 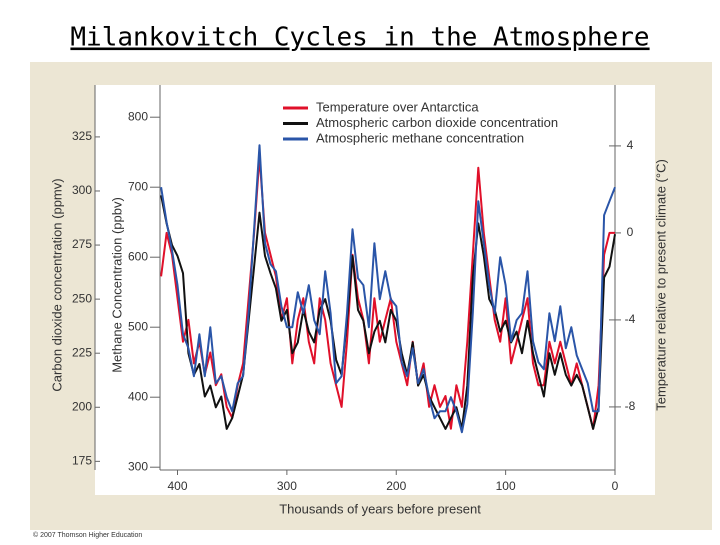 What do you see at coordinates (138, 396) in the screenshot?
I see `y3-tick-label: 400` at bounding box center [138, 396].